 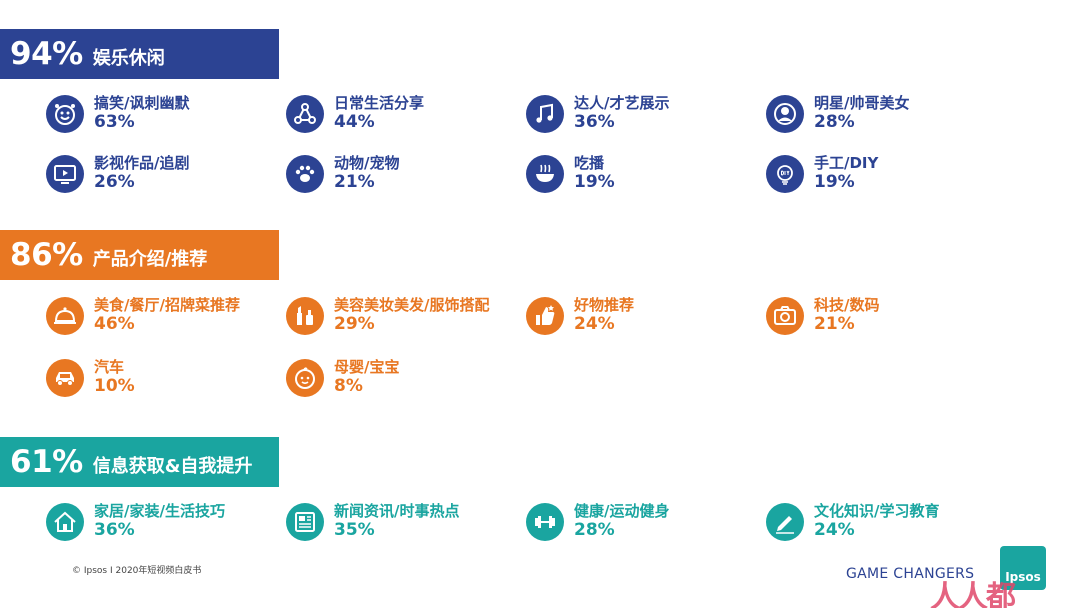 I want to click on list-item: 搞笑/讽刺幽默 63%, so click(x=117, y=114).